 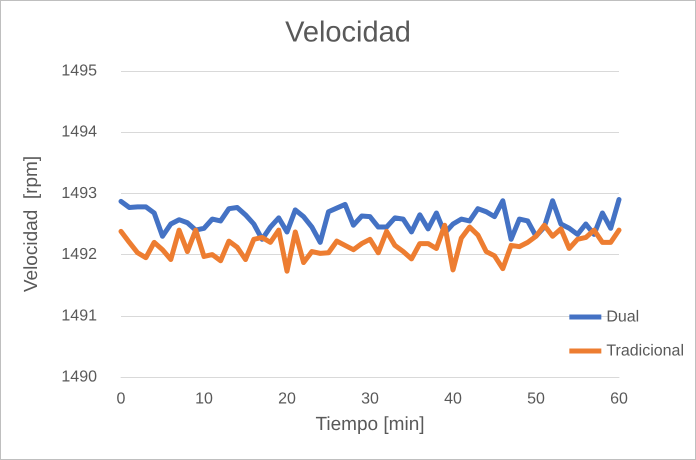 I want to click on x-tick-label: 20, so click(x=287, y=399).